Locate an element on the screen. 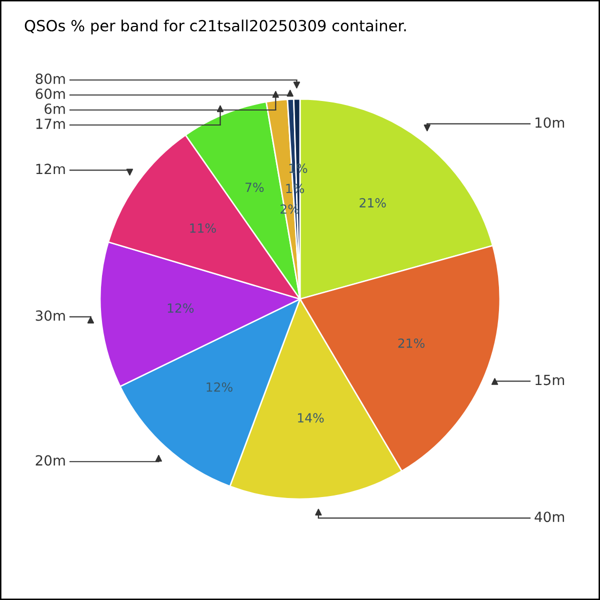 This screenshot has width=600, height=600. slice-label: 6m is located at coordinates (54, 109).